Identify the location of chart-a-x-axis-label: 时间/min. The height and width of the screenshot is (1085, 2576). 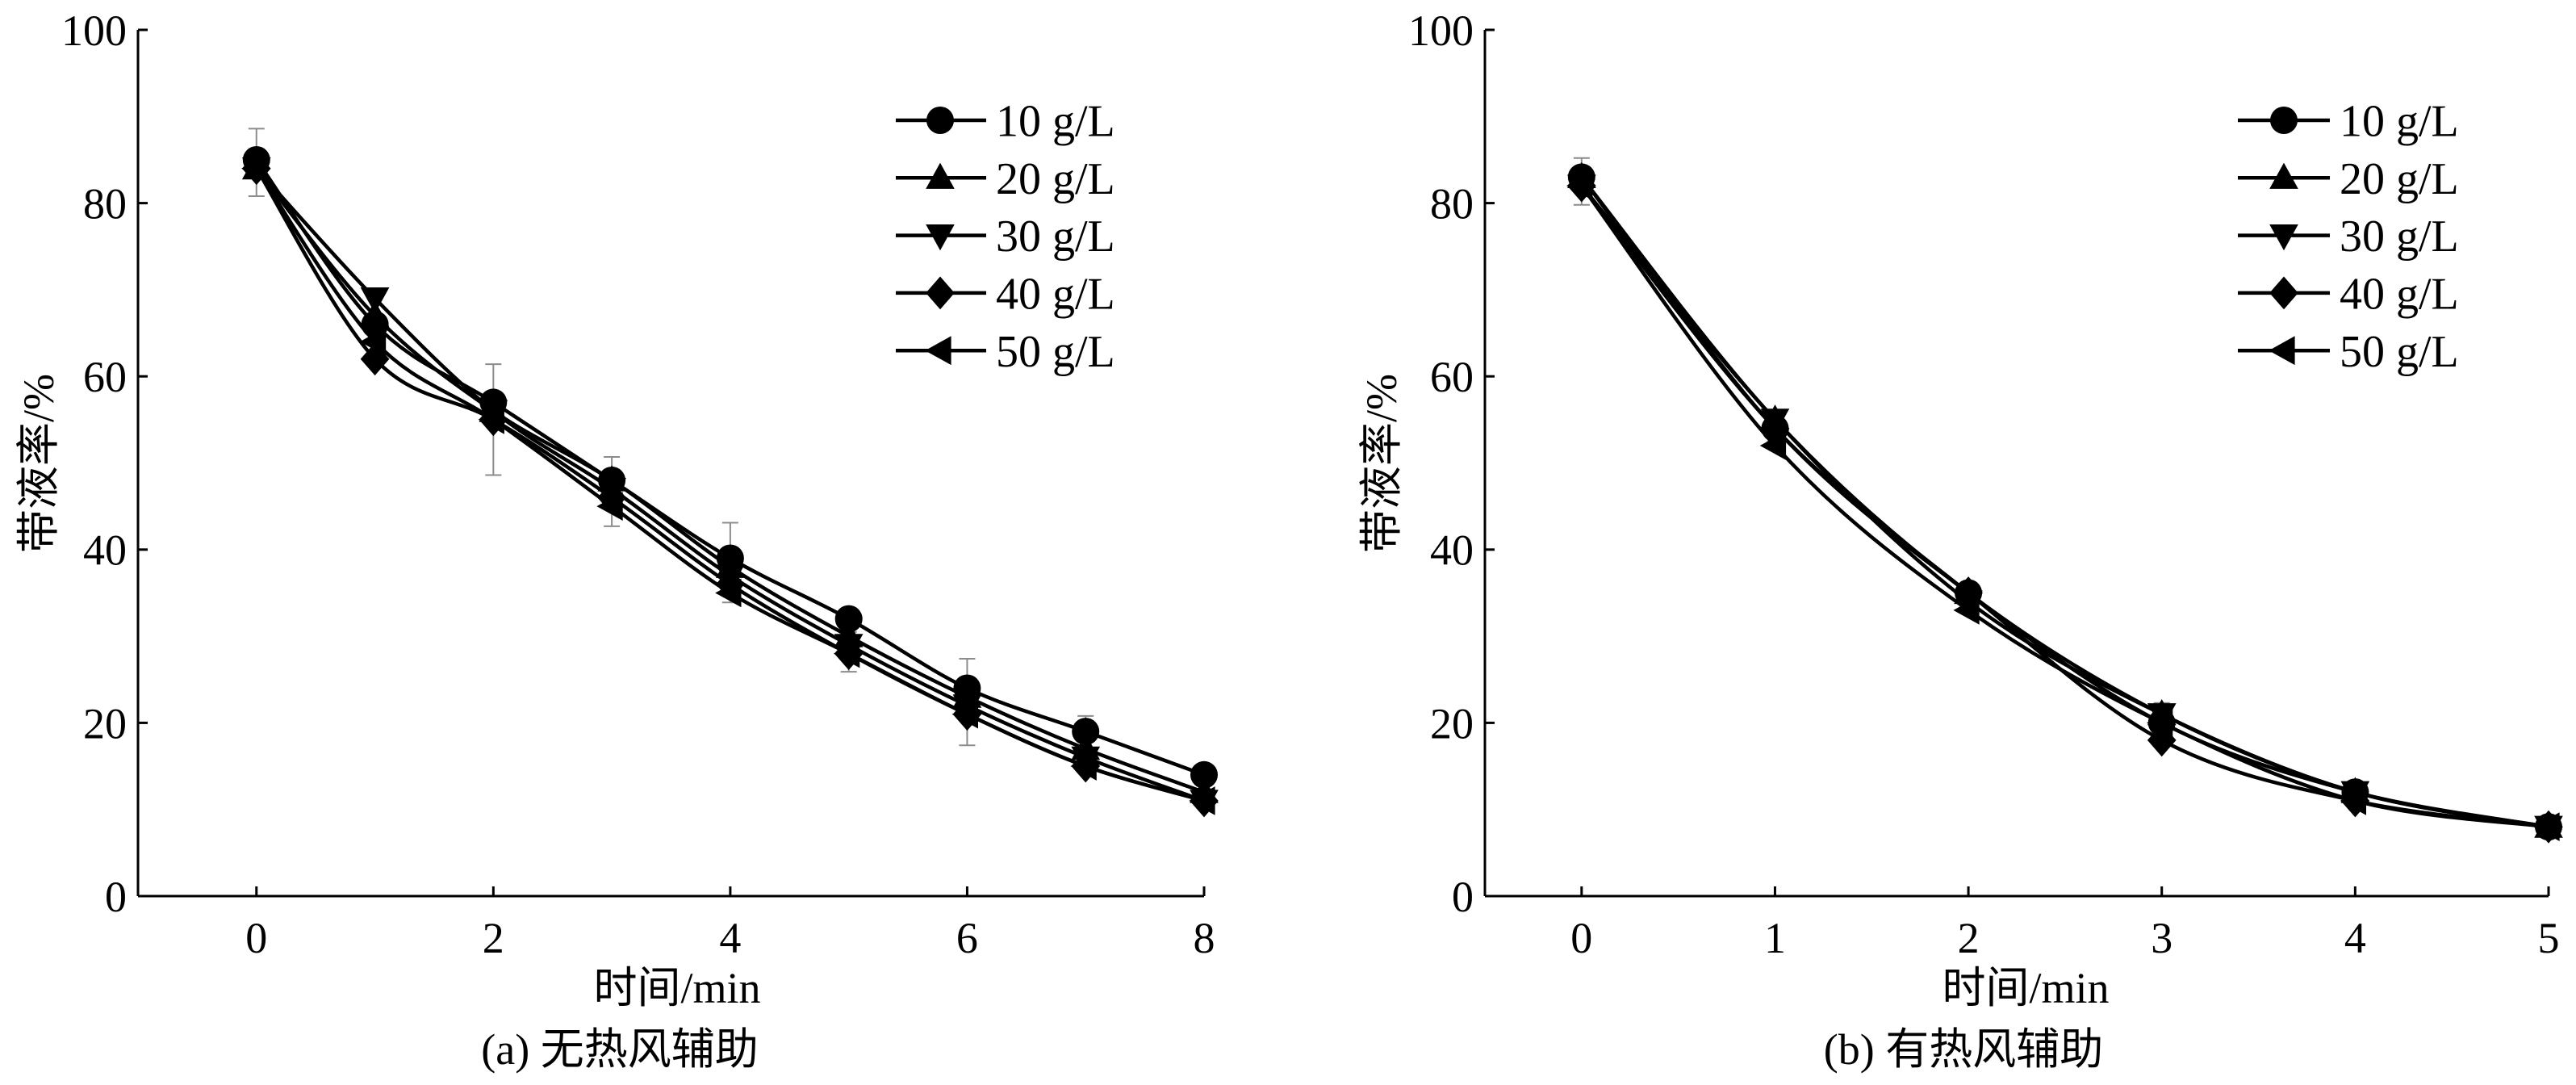
(676, 988).